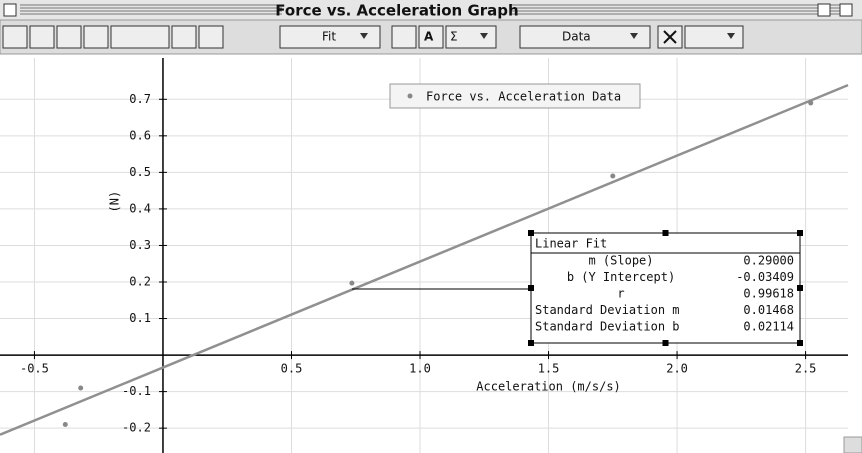  I want to click on data-menu, so click(585, 37).